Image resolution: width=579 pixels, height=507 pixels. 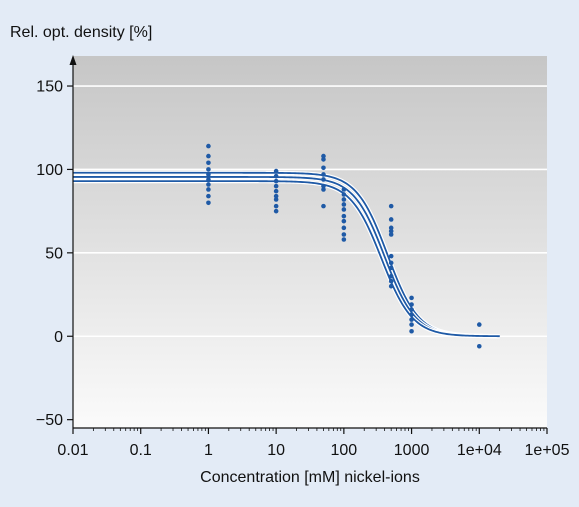 I want to click on x-tick-label: 100, so click(x=344, y=450).